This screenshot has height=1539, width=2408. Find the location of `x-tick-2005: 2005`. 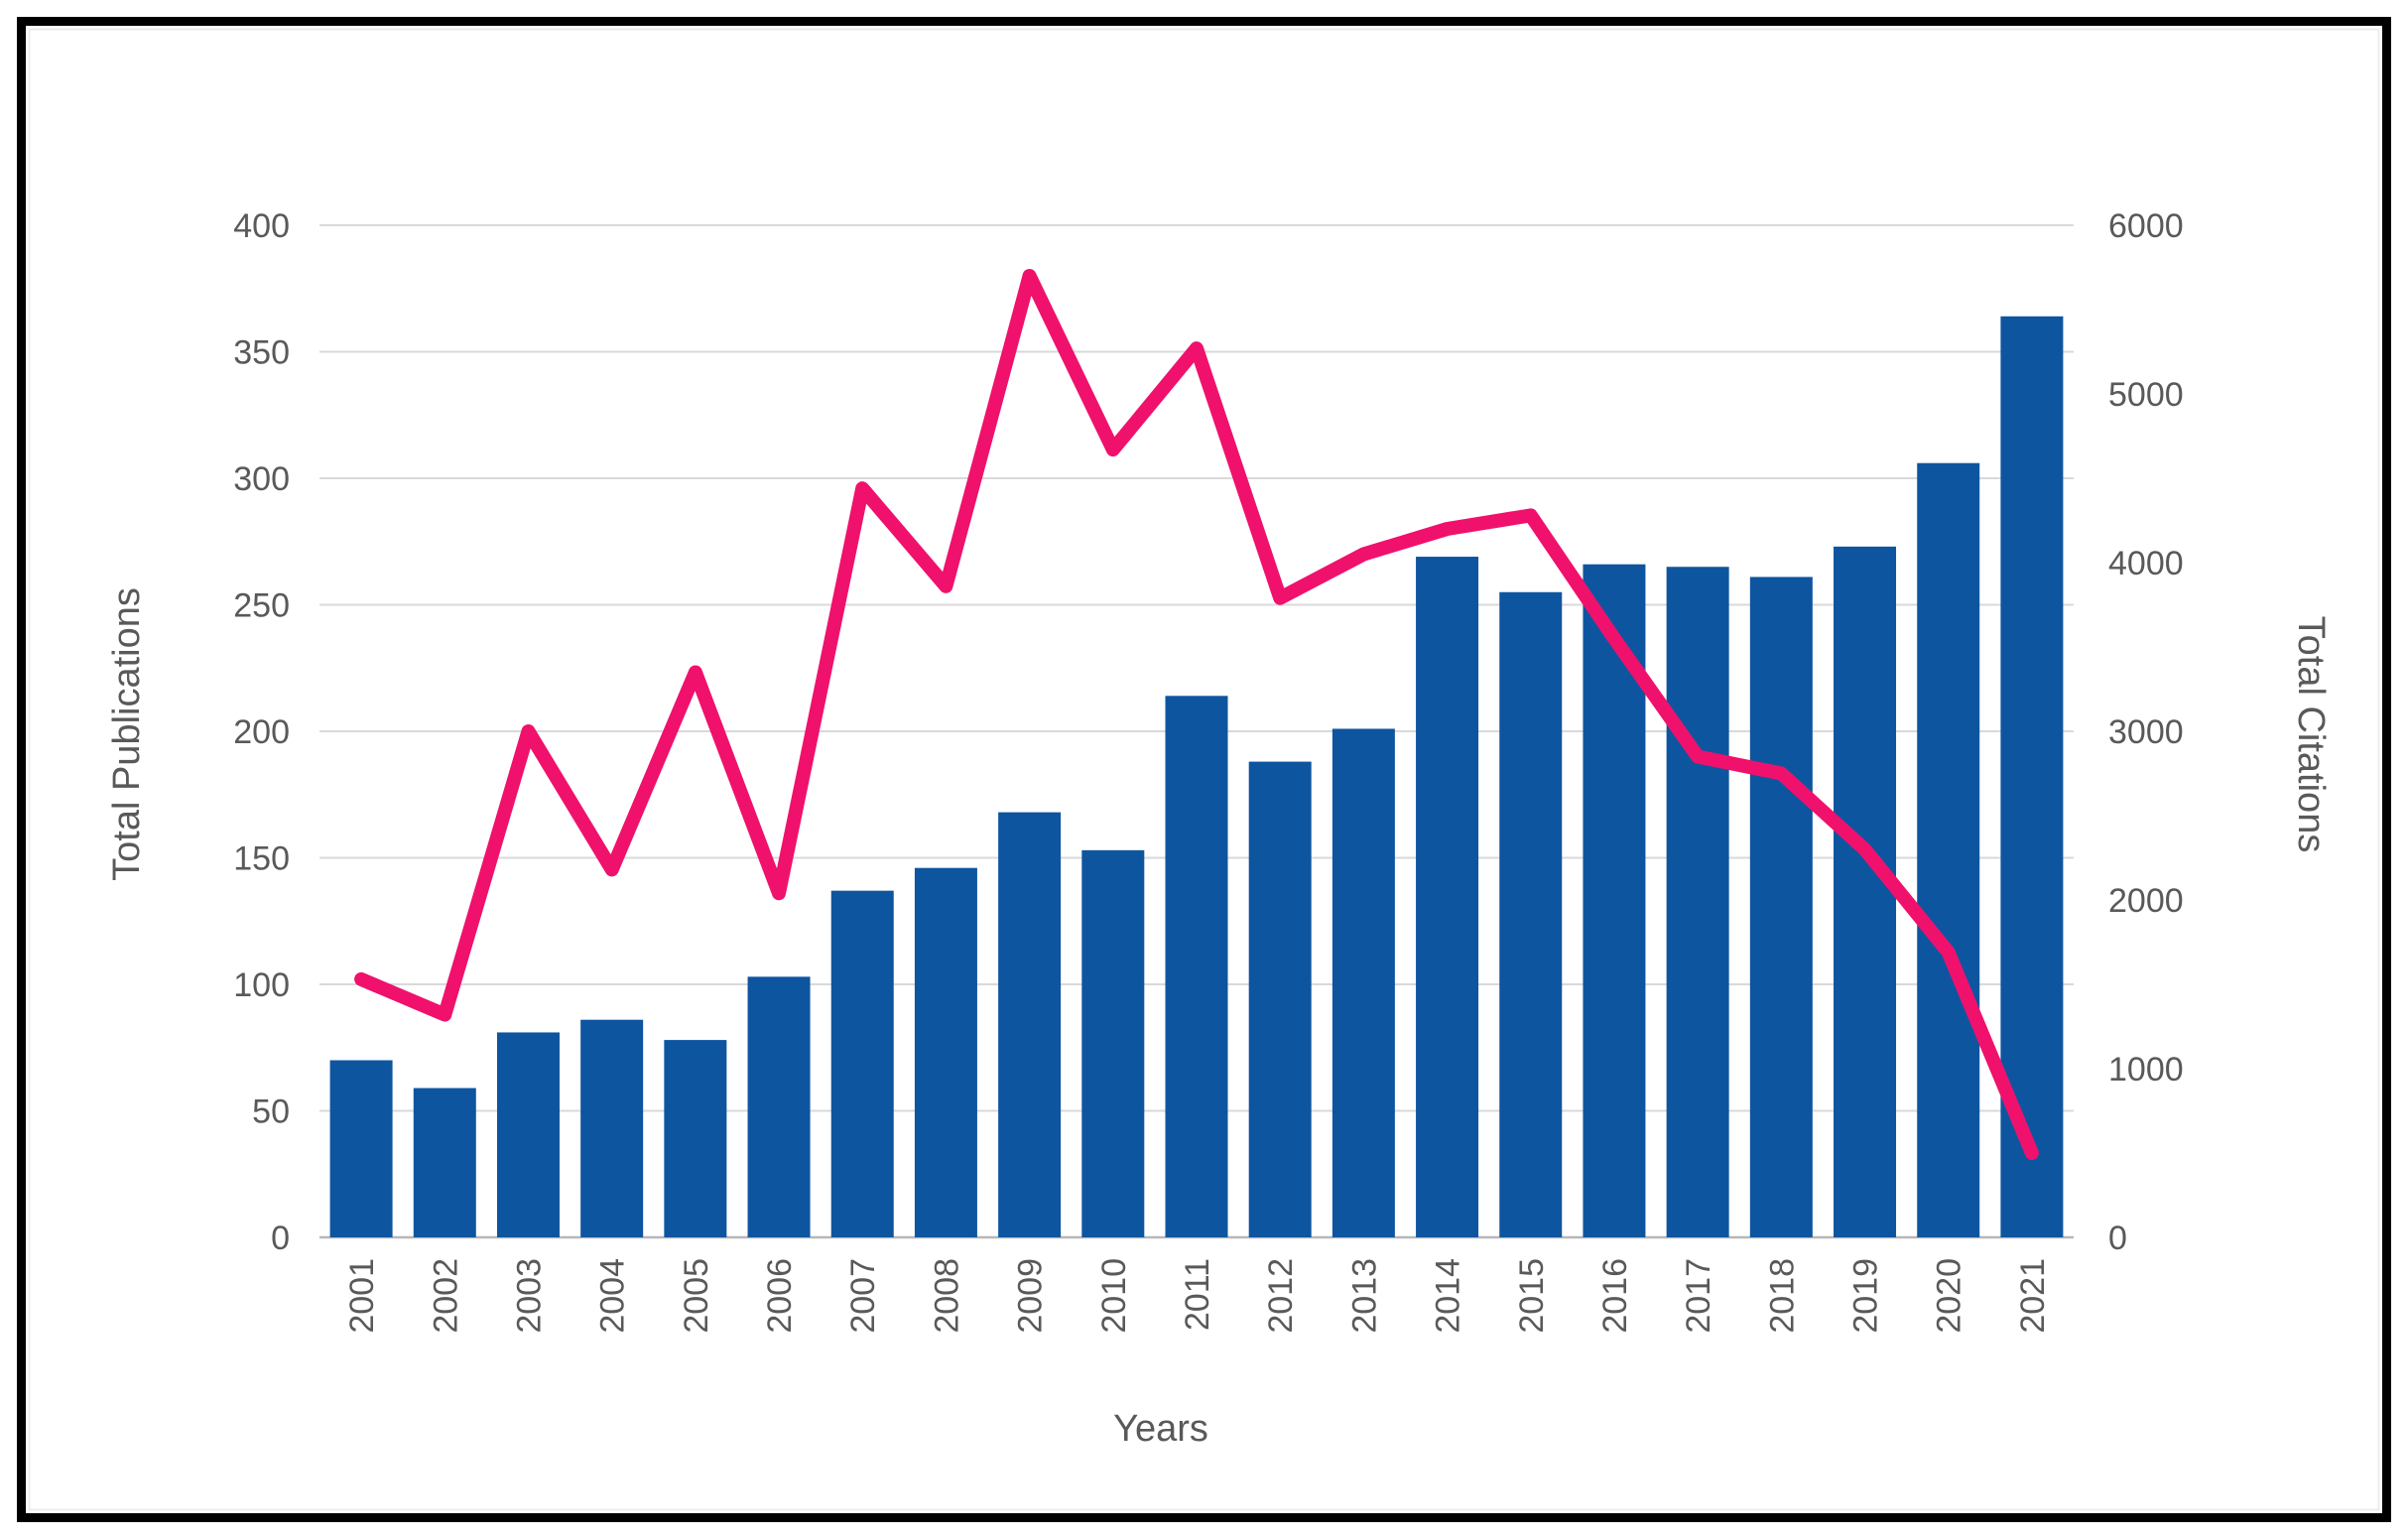

x-tick-2005: 2005 is located at coordinates (696, 1296).